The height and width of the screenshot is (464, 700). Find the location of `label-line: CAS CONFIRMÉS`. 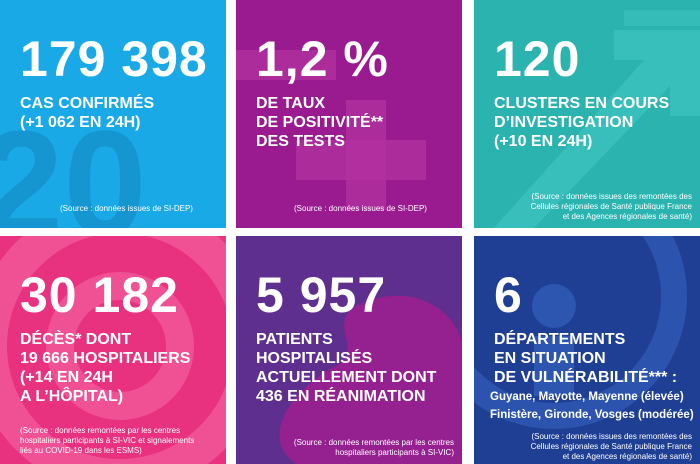

label-line: CAS CONFIRMÉS is located at coordinates (87, 103).